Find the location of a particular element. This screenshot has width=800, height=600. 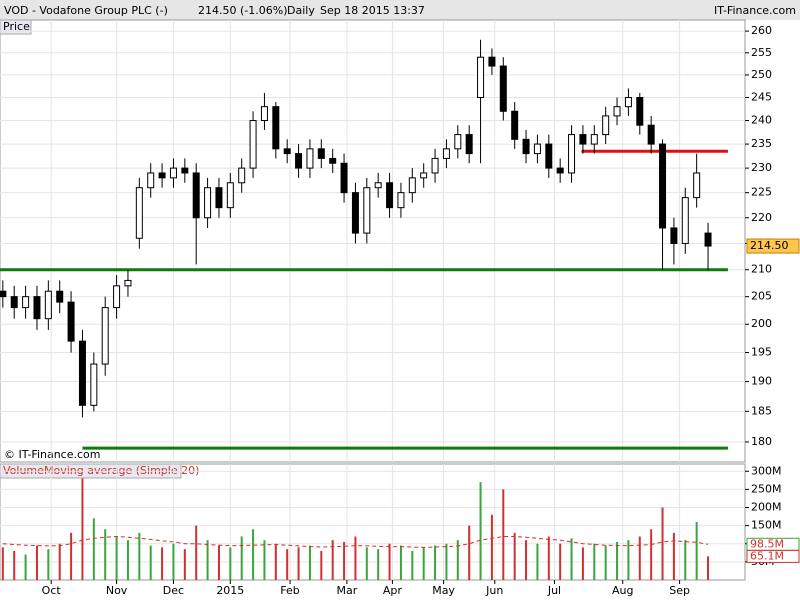

y-tick-label: 300M is located at coordinates (766, 470).